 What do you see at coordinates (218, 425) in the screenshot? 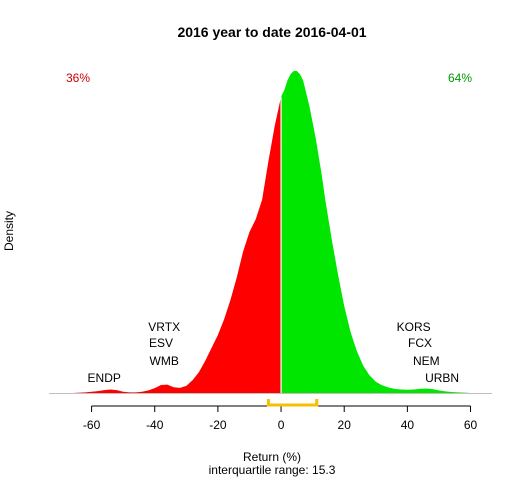
I see `x-tick-label: -20` at bounding box center [218, 425].